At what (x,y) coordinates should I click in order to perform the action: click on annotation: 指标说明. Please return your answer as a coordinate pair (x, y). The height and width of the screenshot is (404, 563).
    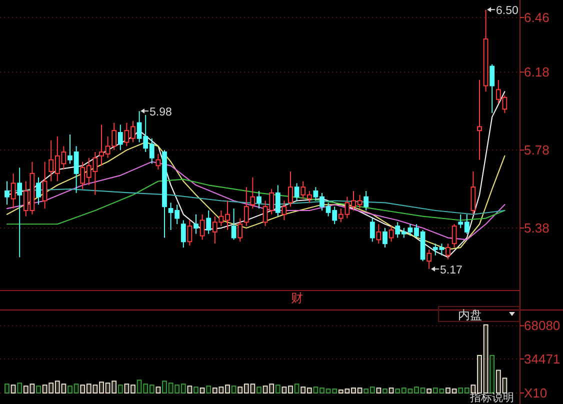
    Looking at the image, I should click on (491, 398).